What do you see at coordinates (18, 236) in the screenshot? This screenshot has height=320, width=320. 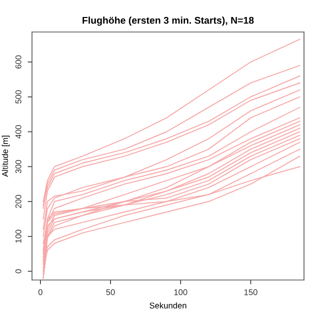 I see `y-tick-label: 100` at bounding box center [18, 236].